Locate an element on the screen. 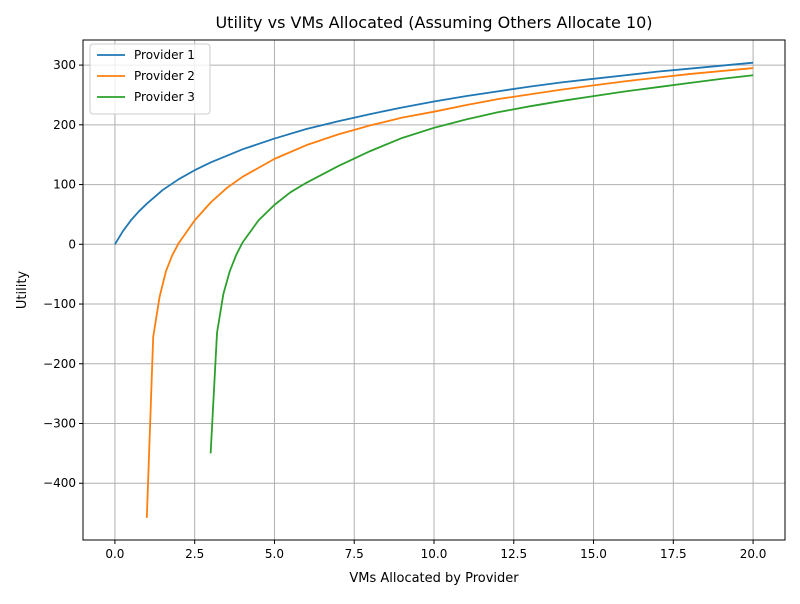 This screenshot has width=800, height=604. y-tick-label: −200 is located at coordinates (59, 364).